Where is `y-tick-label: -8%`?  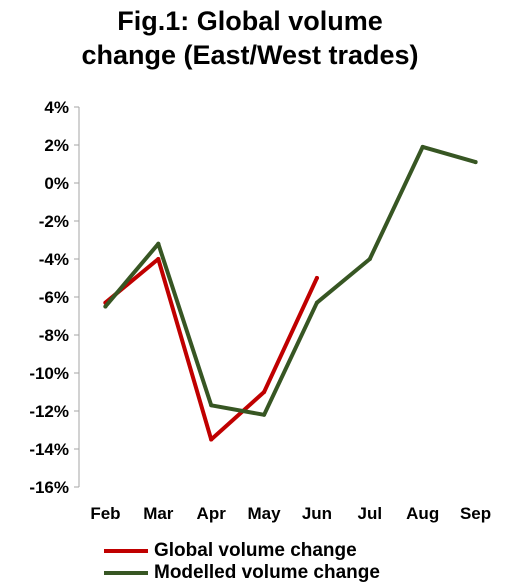 y-tick-label: -8% is located at coordinates (54, 335).